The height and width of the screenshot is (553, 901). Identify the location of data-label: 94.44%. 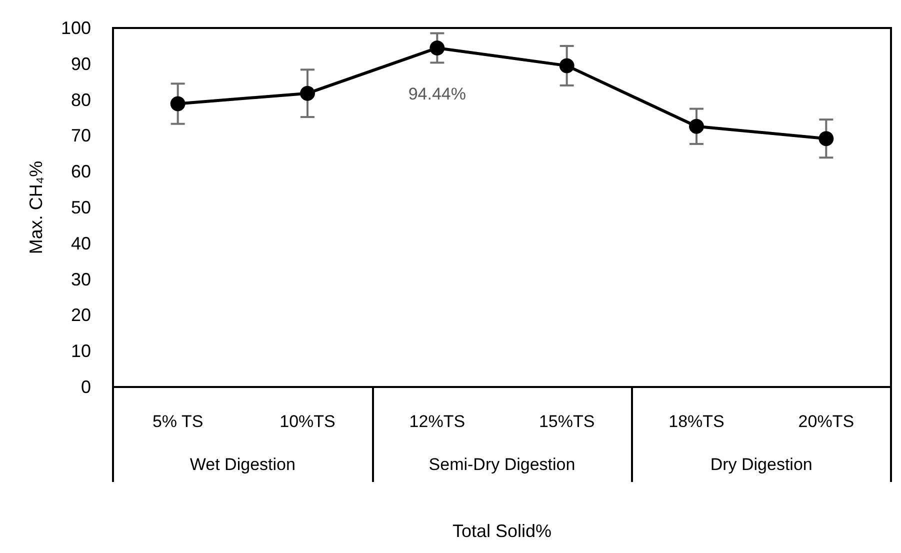
(437, 94).